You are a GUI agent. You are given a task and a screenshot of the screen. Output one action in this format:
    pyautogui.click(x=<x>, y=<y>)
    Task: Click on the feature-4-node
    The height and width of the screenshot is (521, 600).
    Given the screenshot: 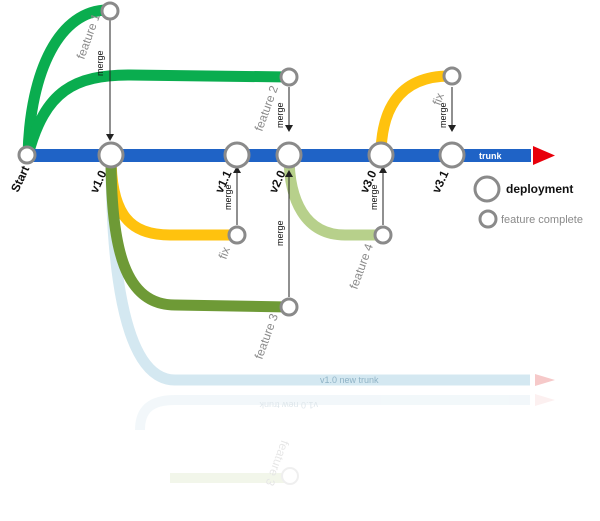 What is the action you would take?
    pyautogui.click(x=383, y=235)
    